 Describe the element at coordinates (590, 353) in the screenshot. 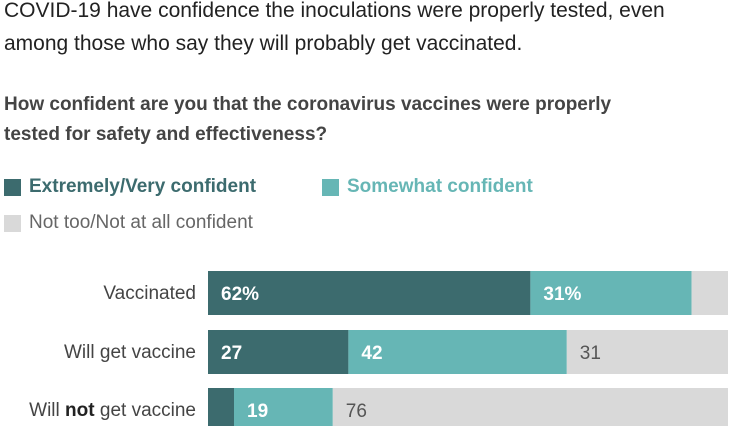

I see `bar-value-label: 31` at that location.